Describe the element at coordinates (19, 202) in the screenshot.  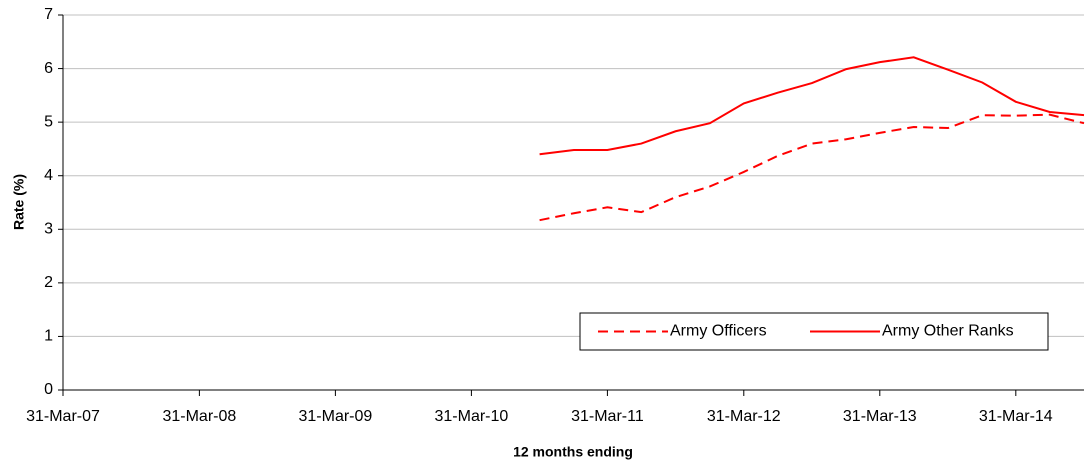
I see `y-axis-title: Rate (%)` at that location.